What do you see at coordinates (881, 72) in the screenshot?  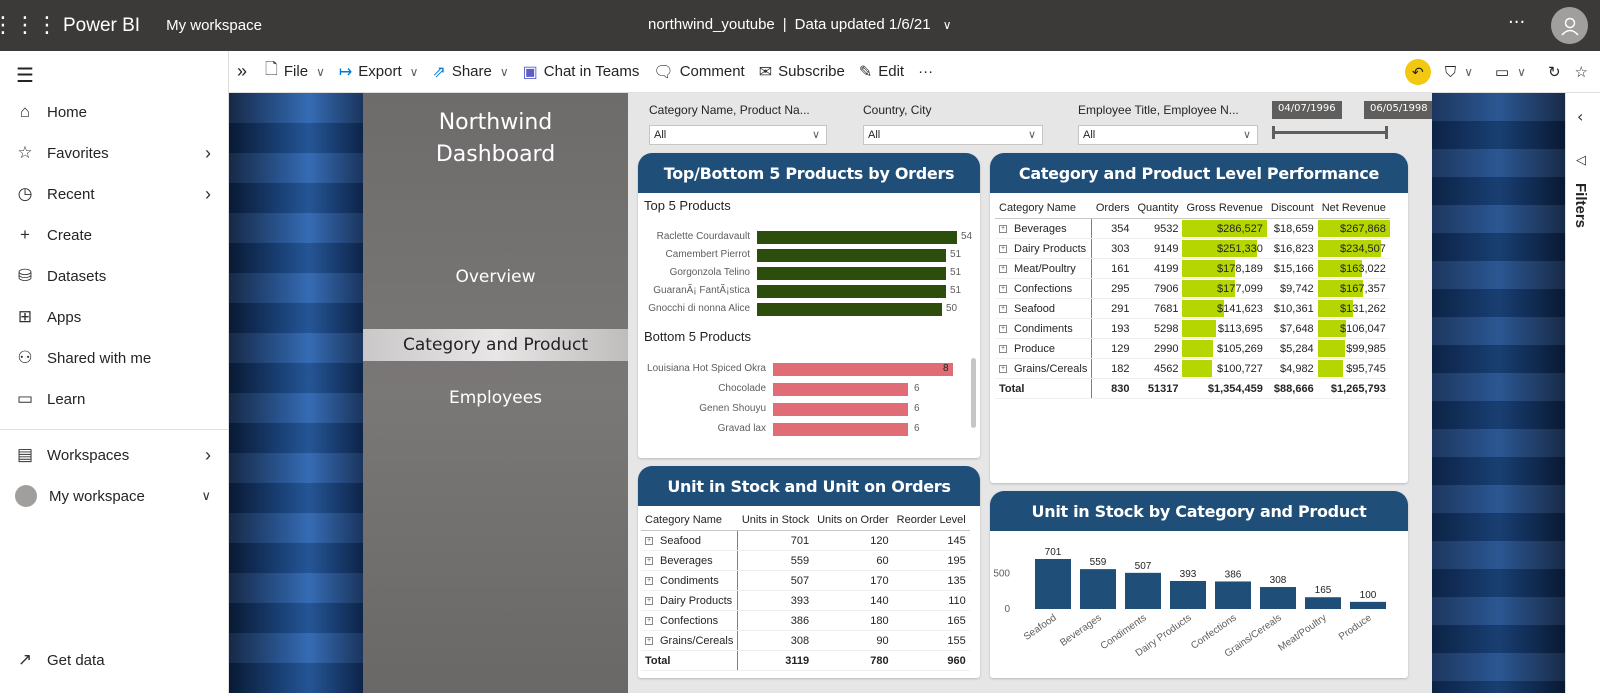 I see `edit-button: ✎ Edit` at bounding box center [881, 72].